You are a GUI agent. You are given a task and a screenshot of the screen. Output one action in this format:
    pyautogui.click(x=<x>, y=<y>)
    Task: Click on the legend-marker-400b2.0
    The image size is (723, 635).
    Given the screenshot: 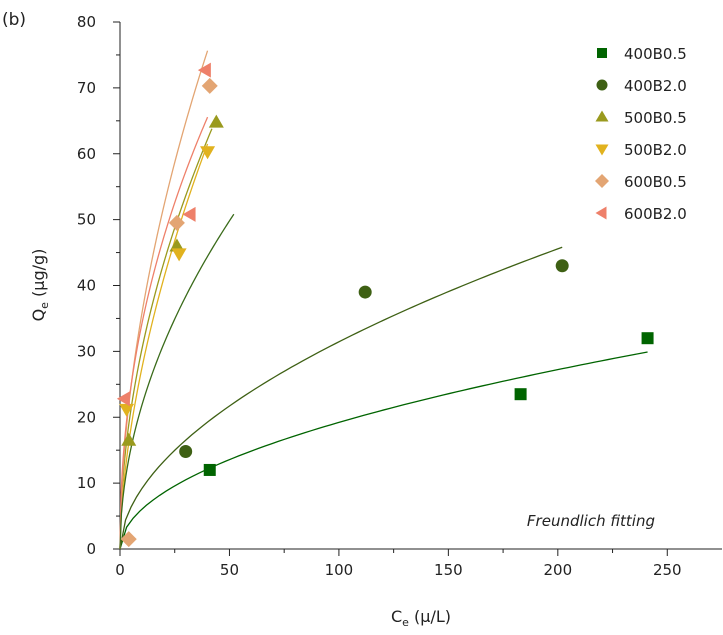 What is the action you would take?
    pyautogui.click(x=602, y=85)
    